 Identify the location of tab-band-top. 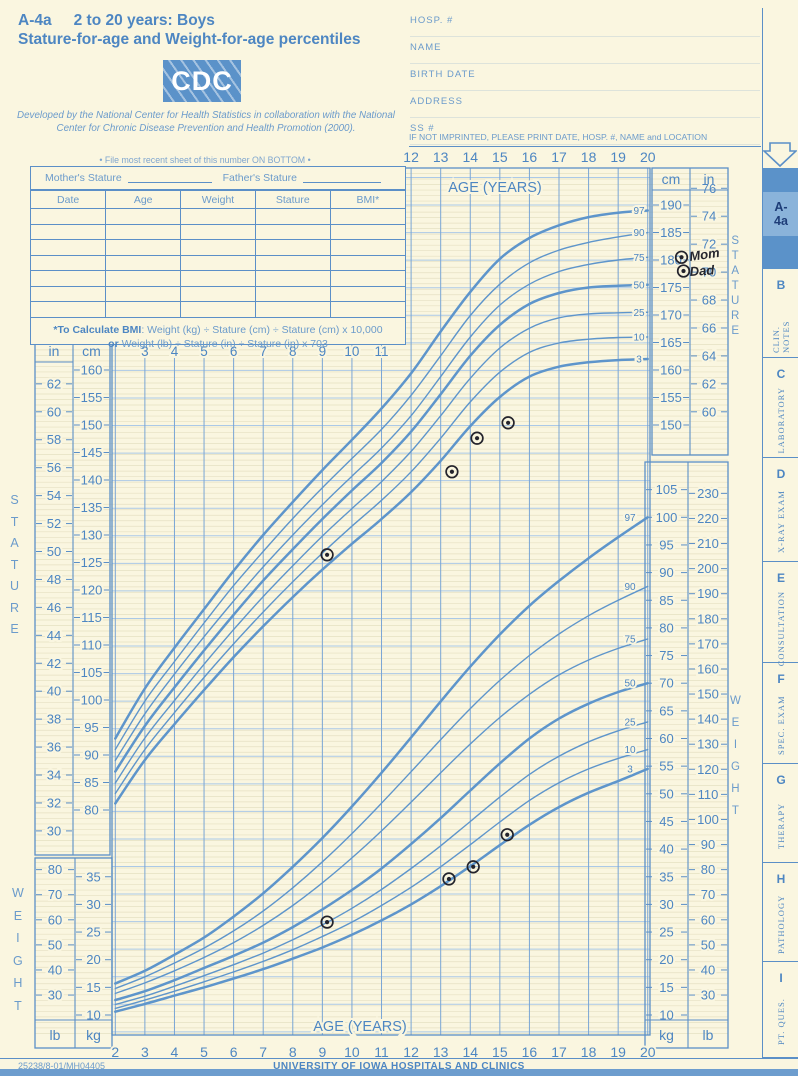
(780, 180).